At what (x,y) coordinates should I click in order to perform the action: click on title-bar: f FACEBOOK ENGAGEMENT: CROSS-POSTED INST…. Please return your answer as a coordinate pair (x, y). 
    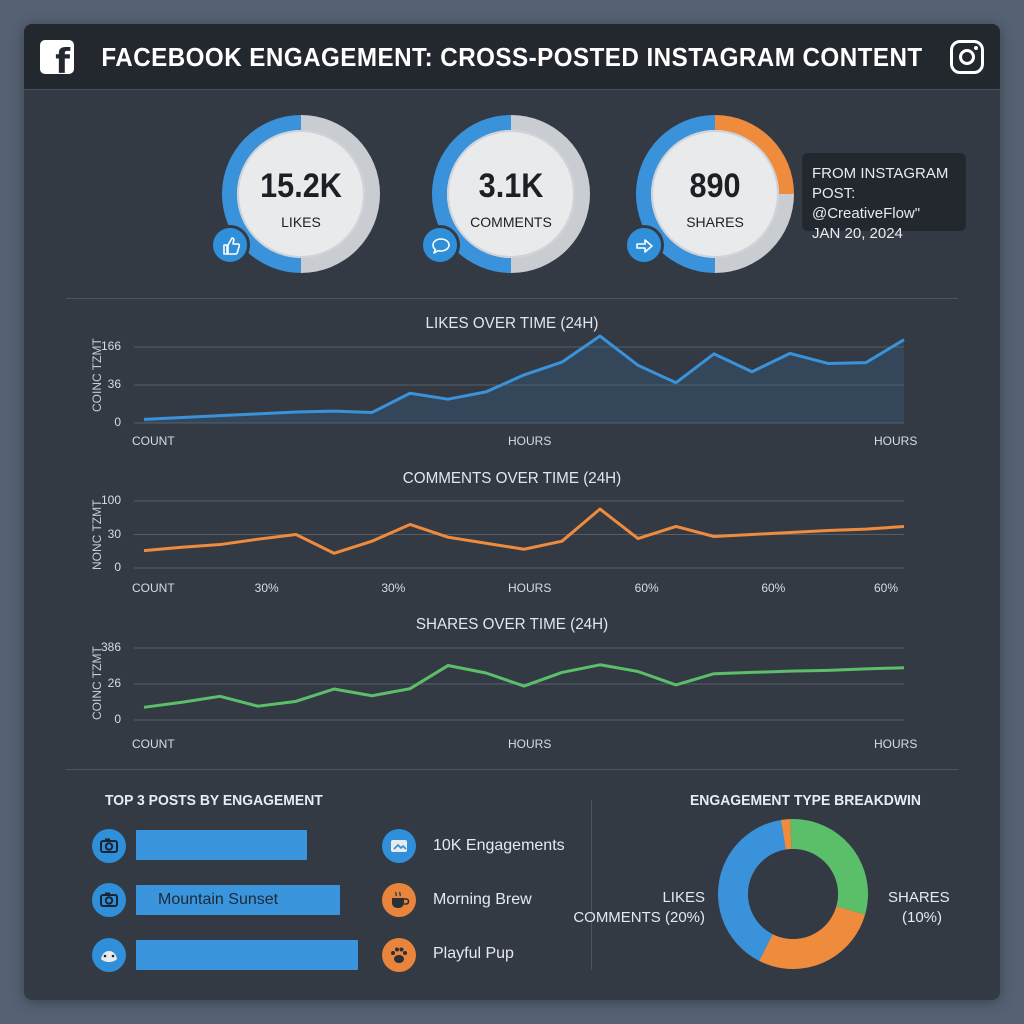
    Looking at the image, I should click on (512, 57).